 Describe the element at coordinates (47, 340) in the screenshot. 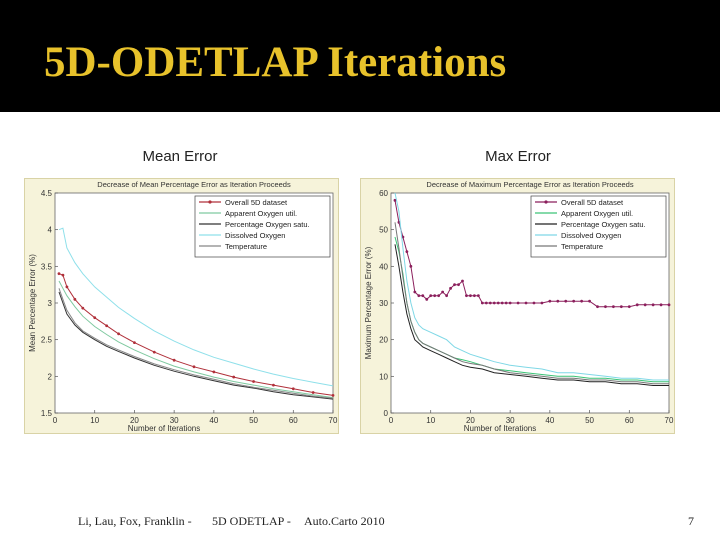

I see `y-tick-label: 2.5` at that location.